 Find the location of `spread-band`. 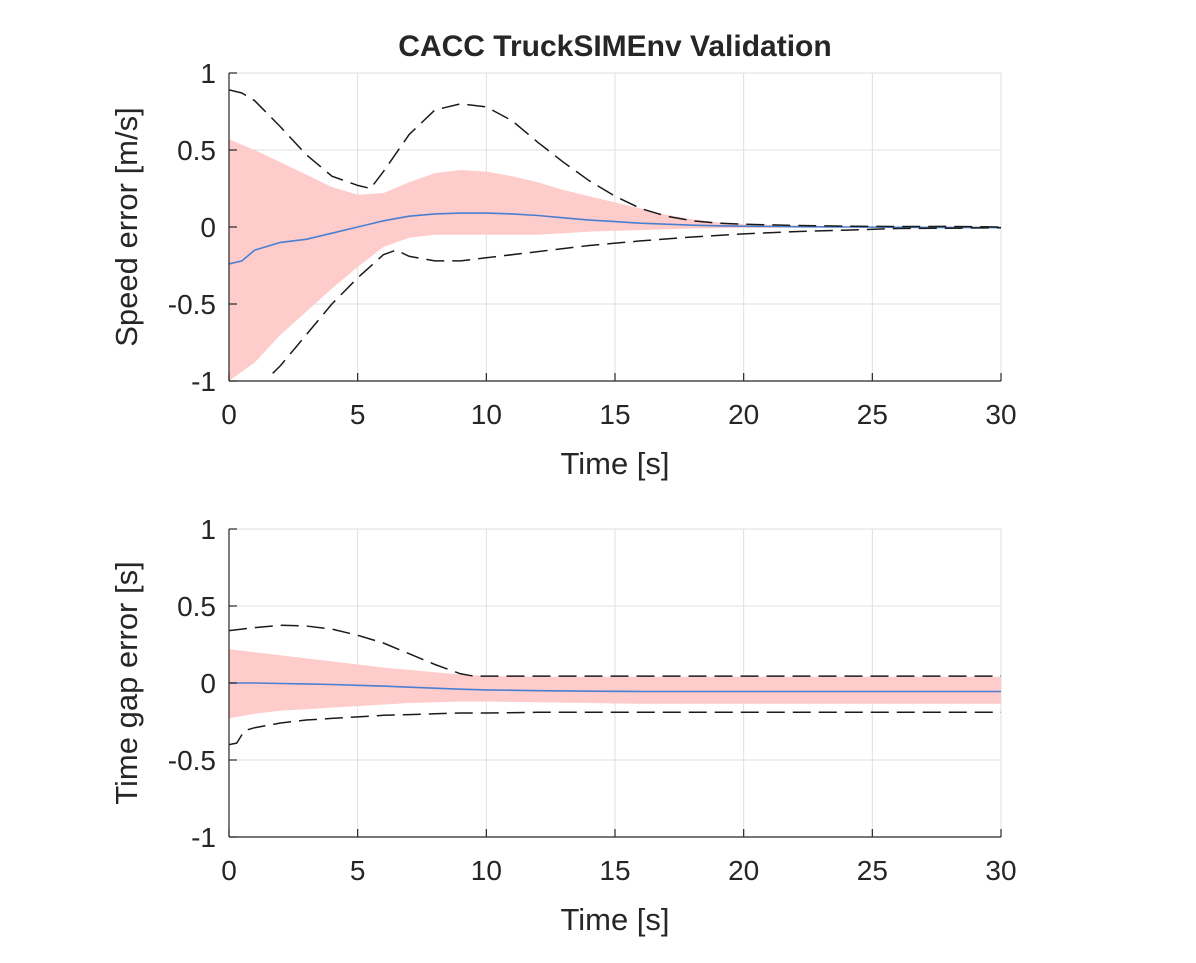

spread-band is located at coordinates (615, 684).